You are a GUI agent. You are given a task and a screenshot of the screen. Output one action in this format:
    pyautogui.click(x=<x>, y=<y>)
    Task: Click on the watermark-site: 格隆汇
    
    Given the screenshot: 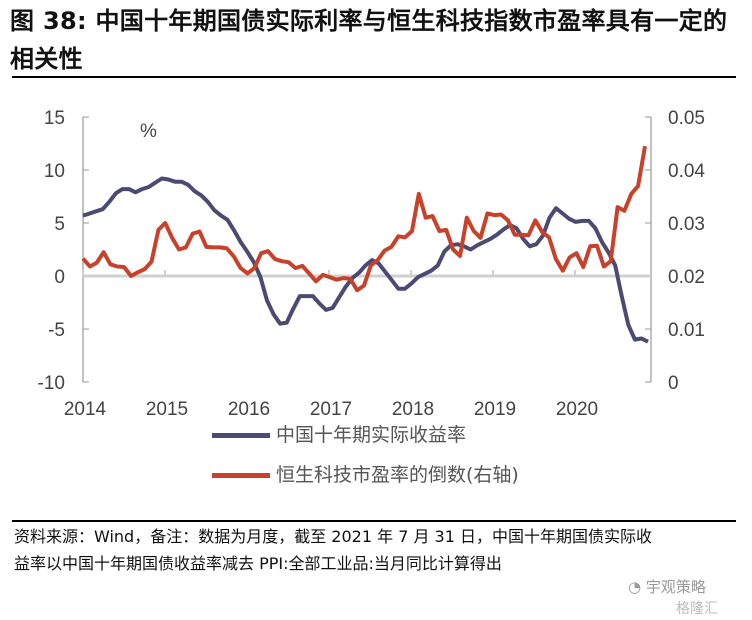 What is the action you would take?
    pyautogui.click(x=697, y=609)
    